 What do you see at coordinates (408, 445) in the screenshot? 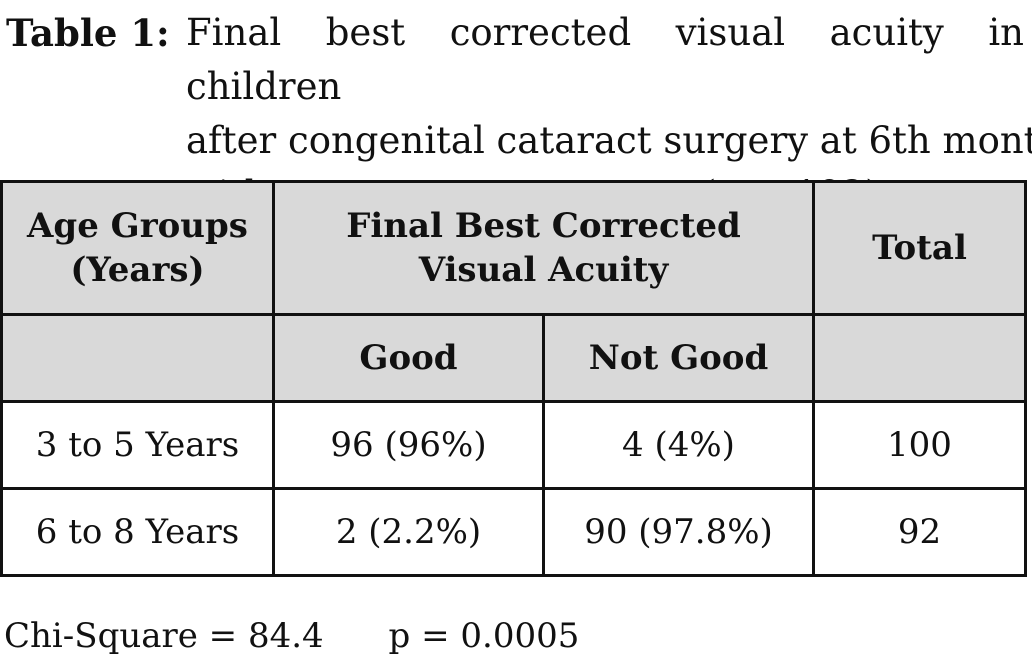
I see `good-cell: 96 (96%)` at bounding box center [408, 445].